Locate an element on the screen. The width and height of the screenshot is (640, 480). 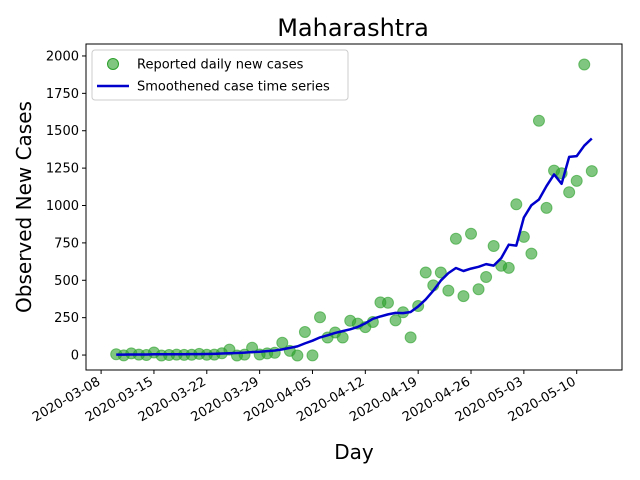
y-axis: 0 250 500 750 1000 1250 1500 1750 2000 is located at coordinates (66, 206).